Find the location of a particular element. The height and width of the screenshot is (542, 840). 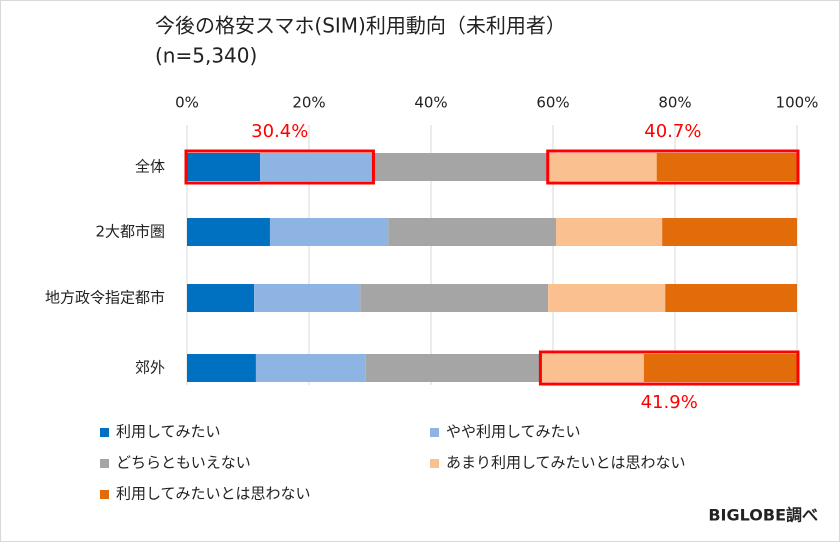

legend-label: 利用してみたいとは思わない is located at coordinates (213, 494).